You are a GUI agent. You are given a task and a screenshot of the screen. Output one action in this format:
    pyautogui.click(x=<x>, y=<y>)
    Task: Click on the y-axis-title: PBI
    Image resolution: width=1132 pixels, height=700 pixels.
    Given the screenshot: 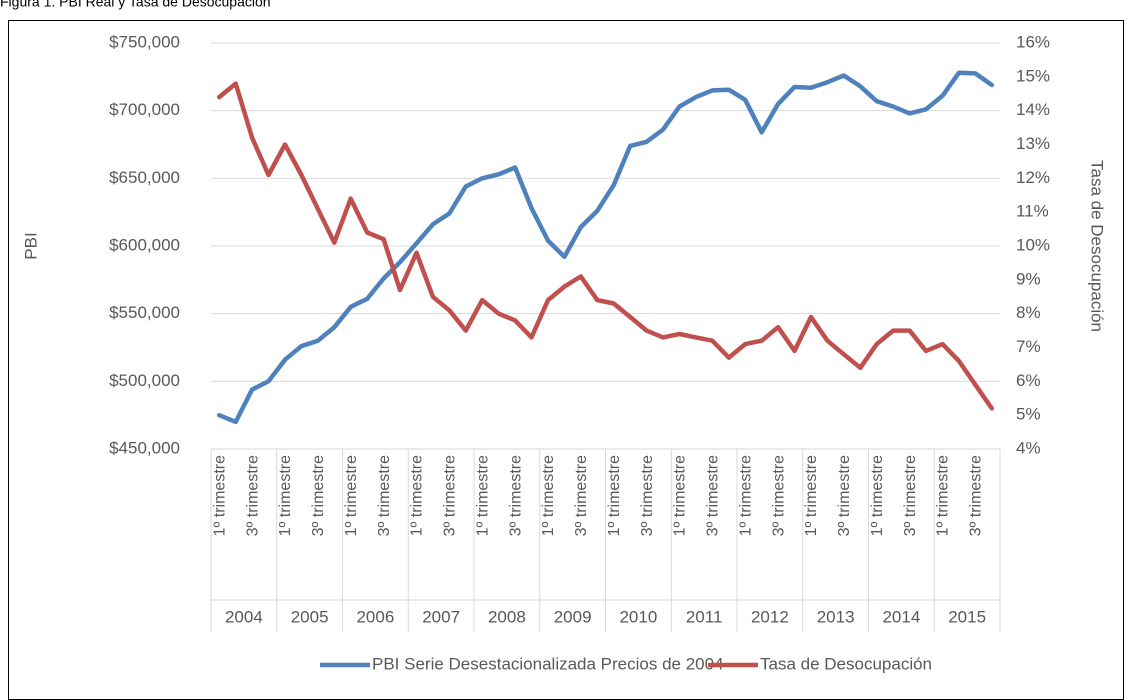 What is the action you would take?
    pyautogui.click(x=30, y=245)
    